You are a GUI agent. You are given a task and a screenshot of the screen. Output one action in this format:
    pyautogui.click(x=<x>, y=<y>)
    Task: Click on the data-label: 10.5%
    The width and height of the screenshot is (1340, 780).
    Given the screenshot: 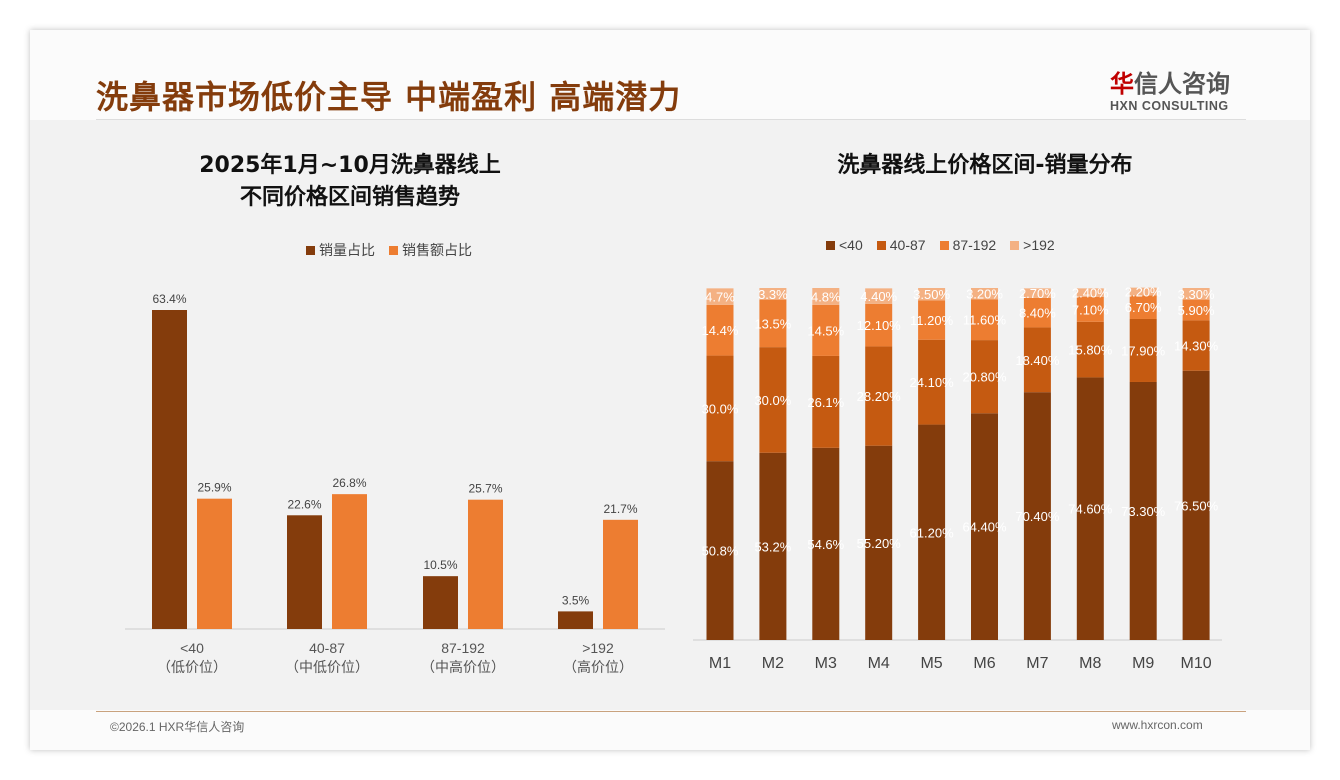 What is the action you would take?
    pyautogui.click(x=440, y=565)
    